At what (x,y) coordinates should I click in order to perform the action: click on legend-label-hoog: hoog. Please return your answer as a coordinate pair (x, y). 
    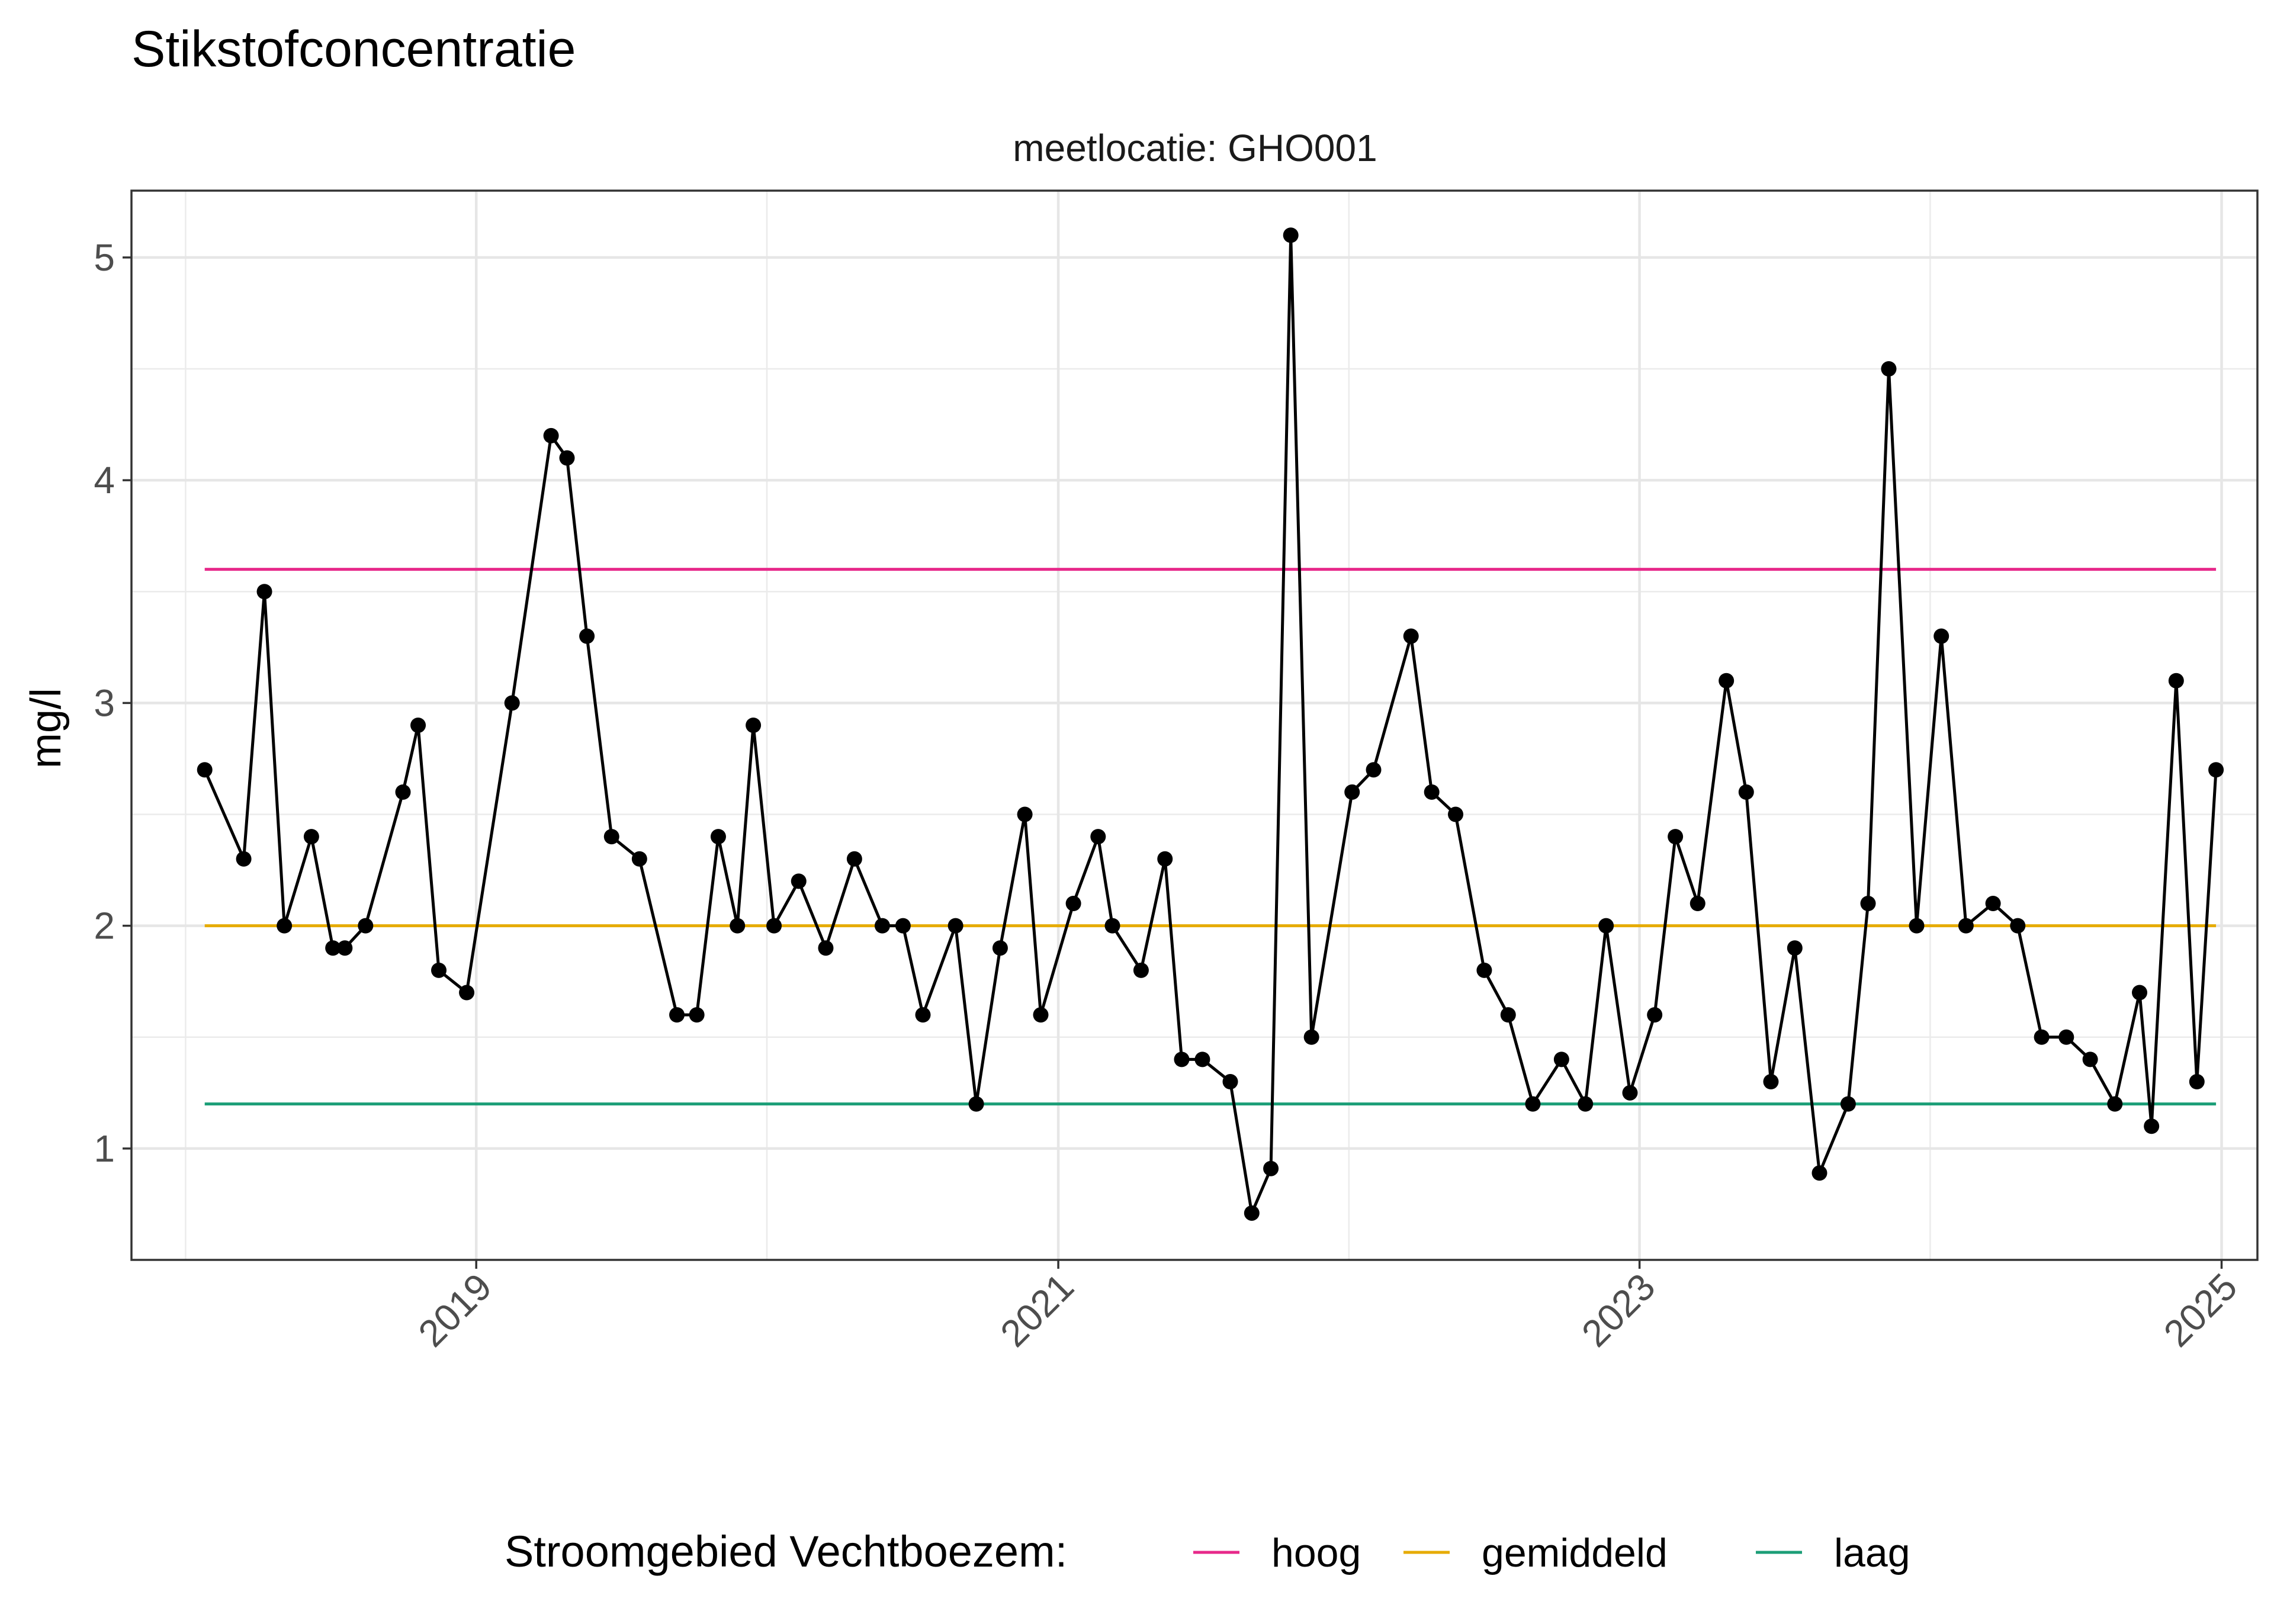
    Looking at the image, I should click on (1316, 1552).